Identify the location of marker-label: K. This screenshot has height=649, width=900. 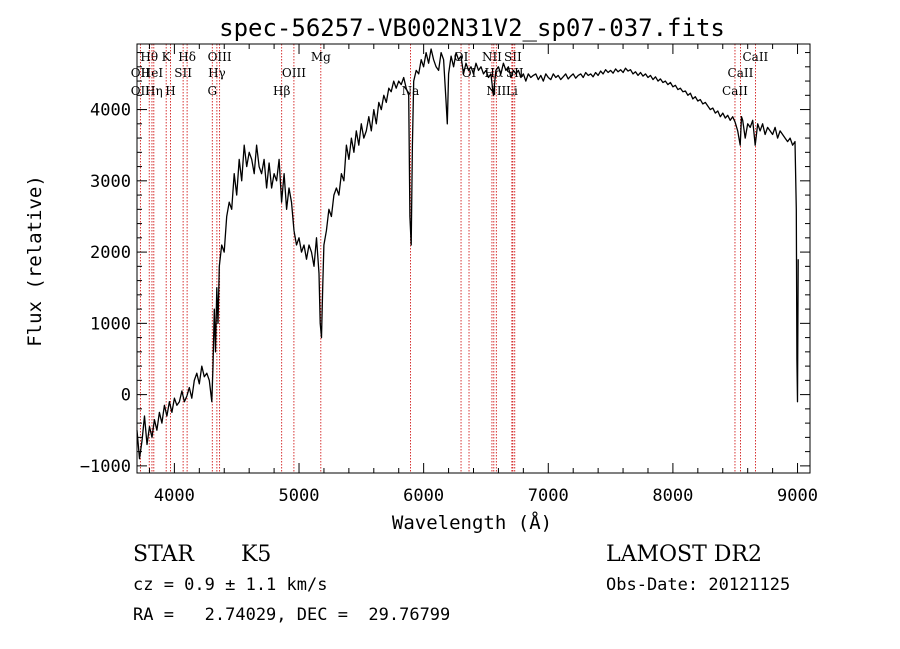
(167, 57).